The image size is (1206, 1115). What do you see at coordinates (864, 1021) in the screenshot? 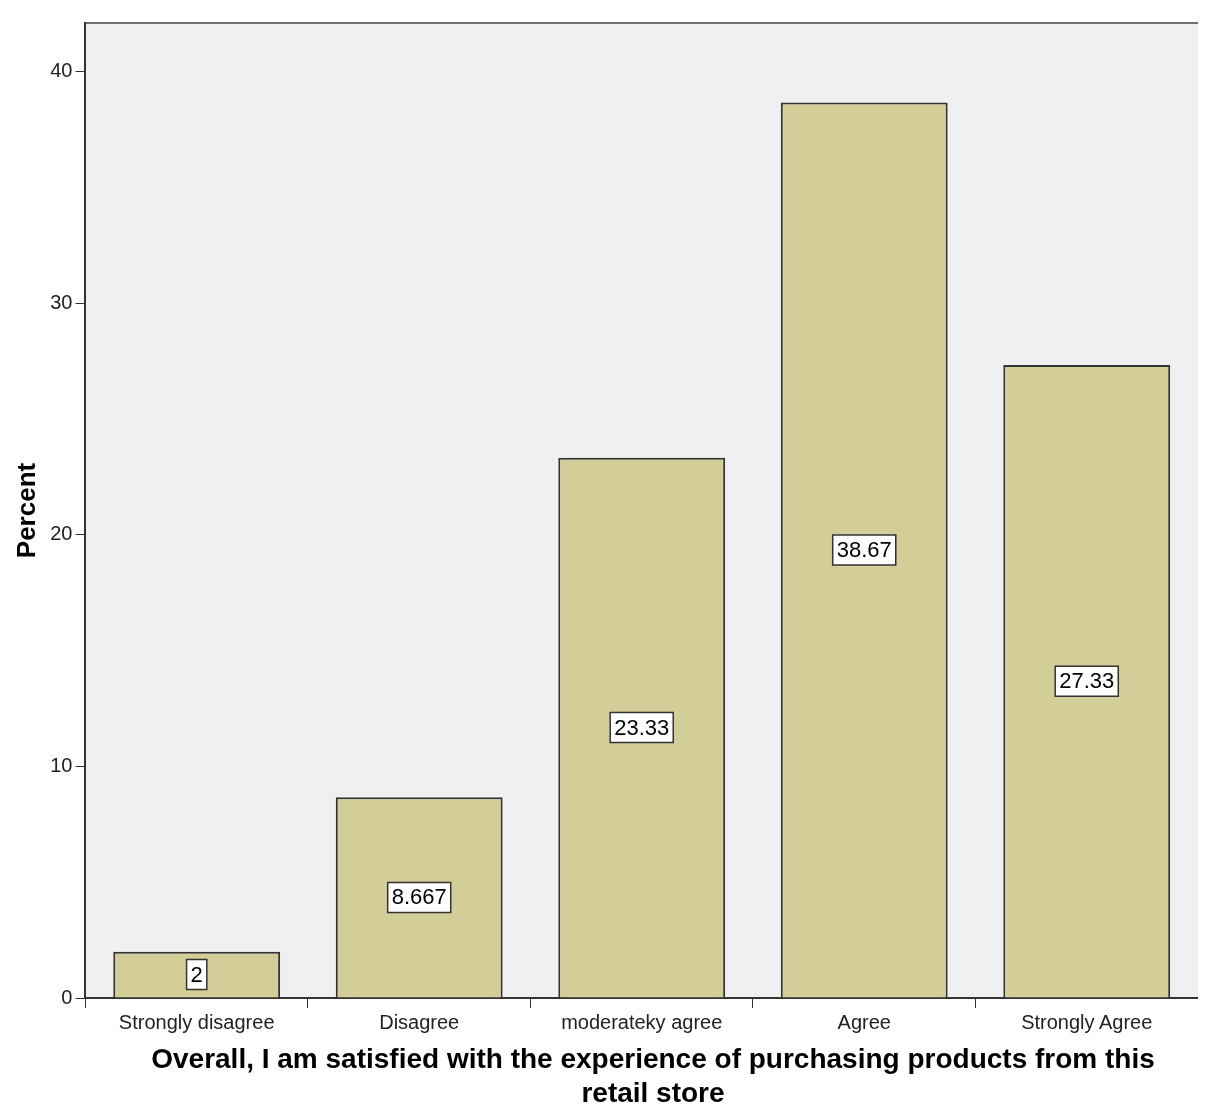
I see `x-tick-label: Agree` at bounding box center [864, 1021].